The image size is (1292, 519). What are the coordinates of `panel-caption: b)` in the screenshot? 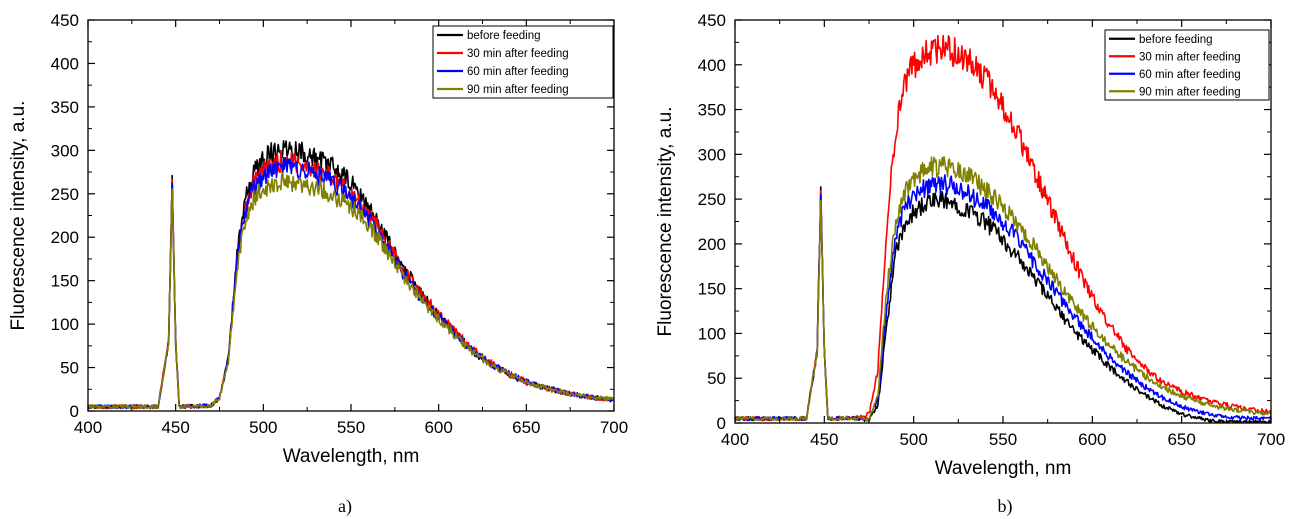 It's located at (1005, 506).